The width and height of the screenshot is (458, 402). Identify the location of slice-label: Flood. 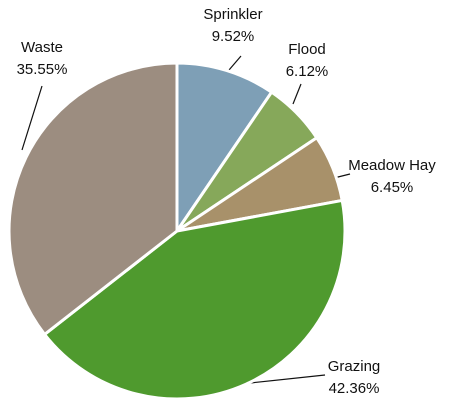
(307, 49).